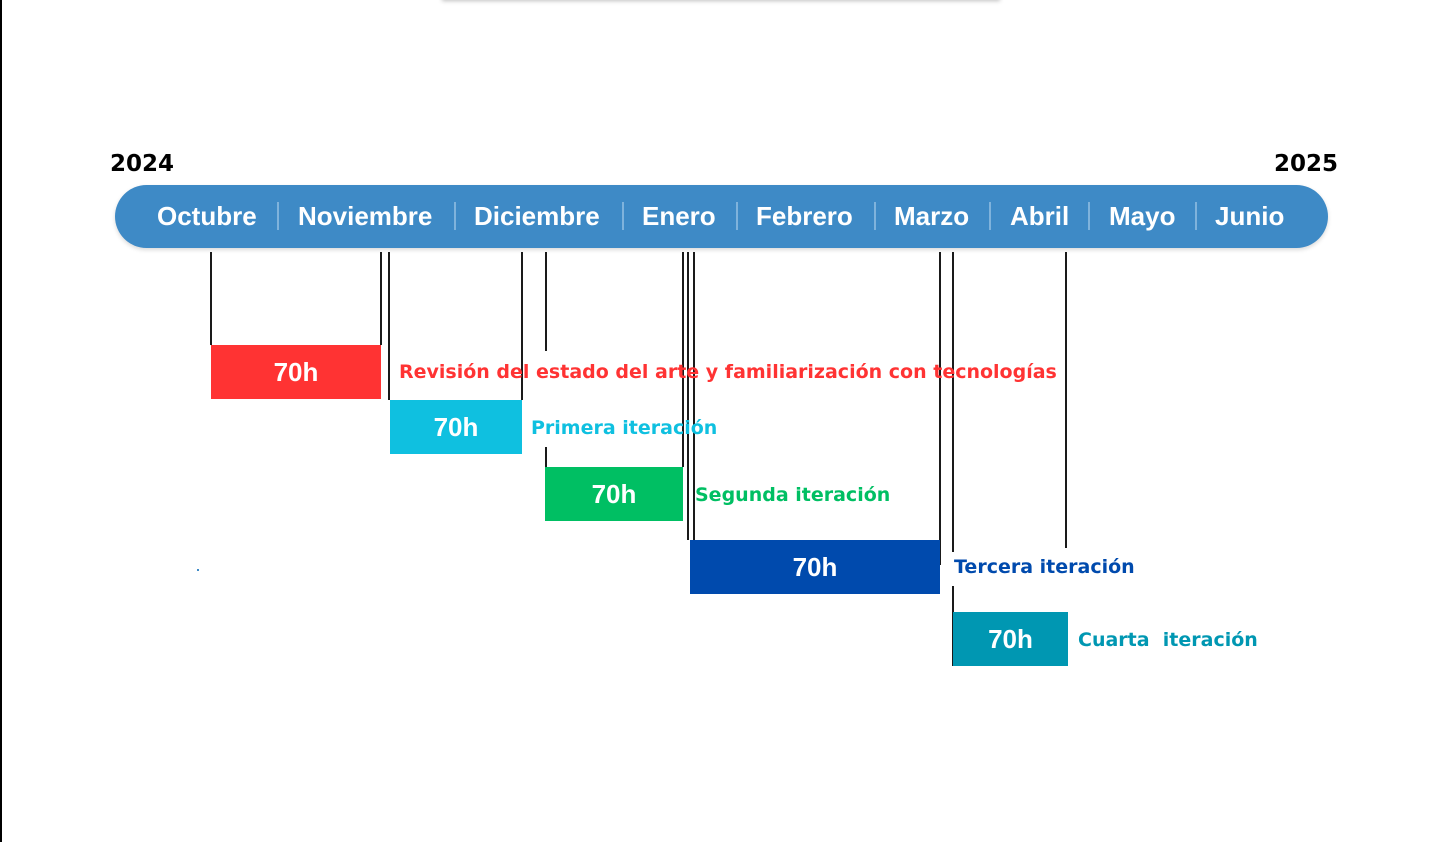 This screenshot has width=1442, height=842. I want to click on page-left-border, so click(1, 421).